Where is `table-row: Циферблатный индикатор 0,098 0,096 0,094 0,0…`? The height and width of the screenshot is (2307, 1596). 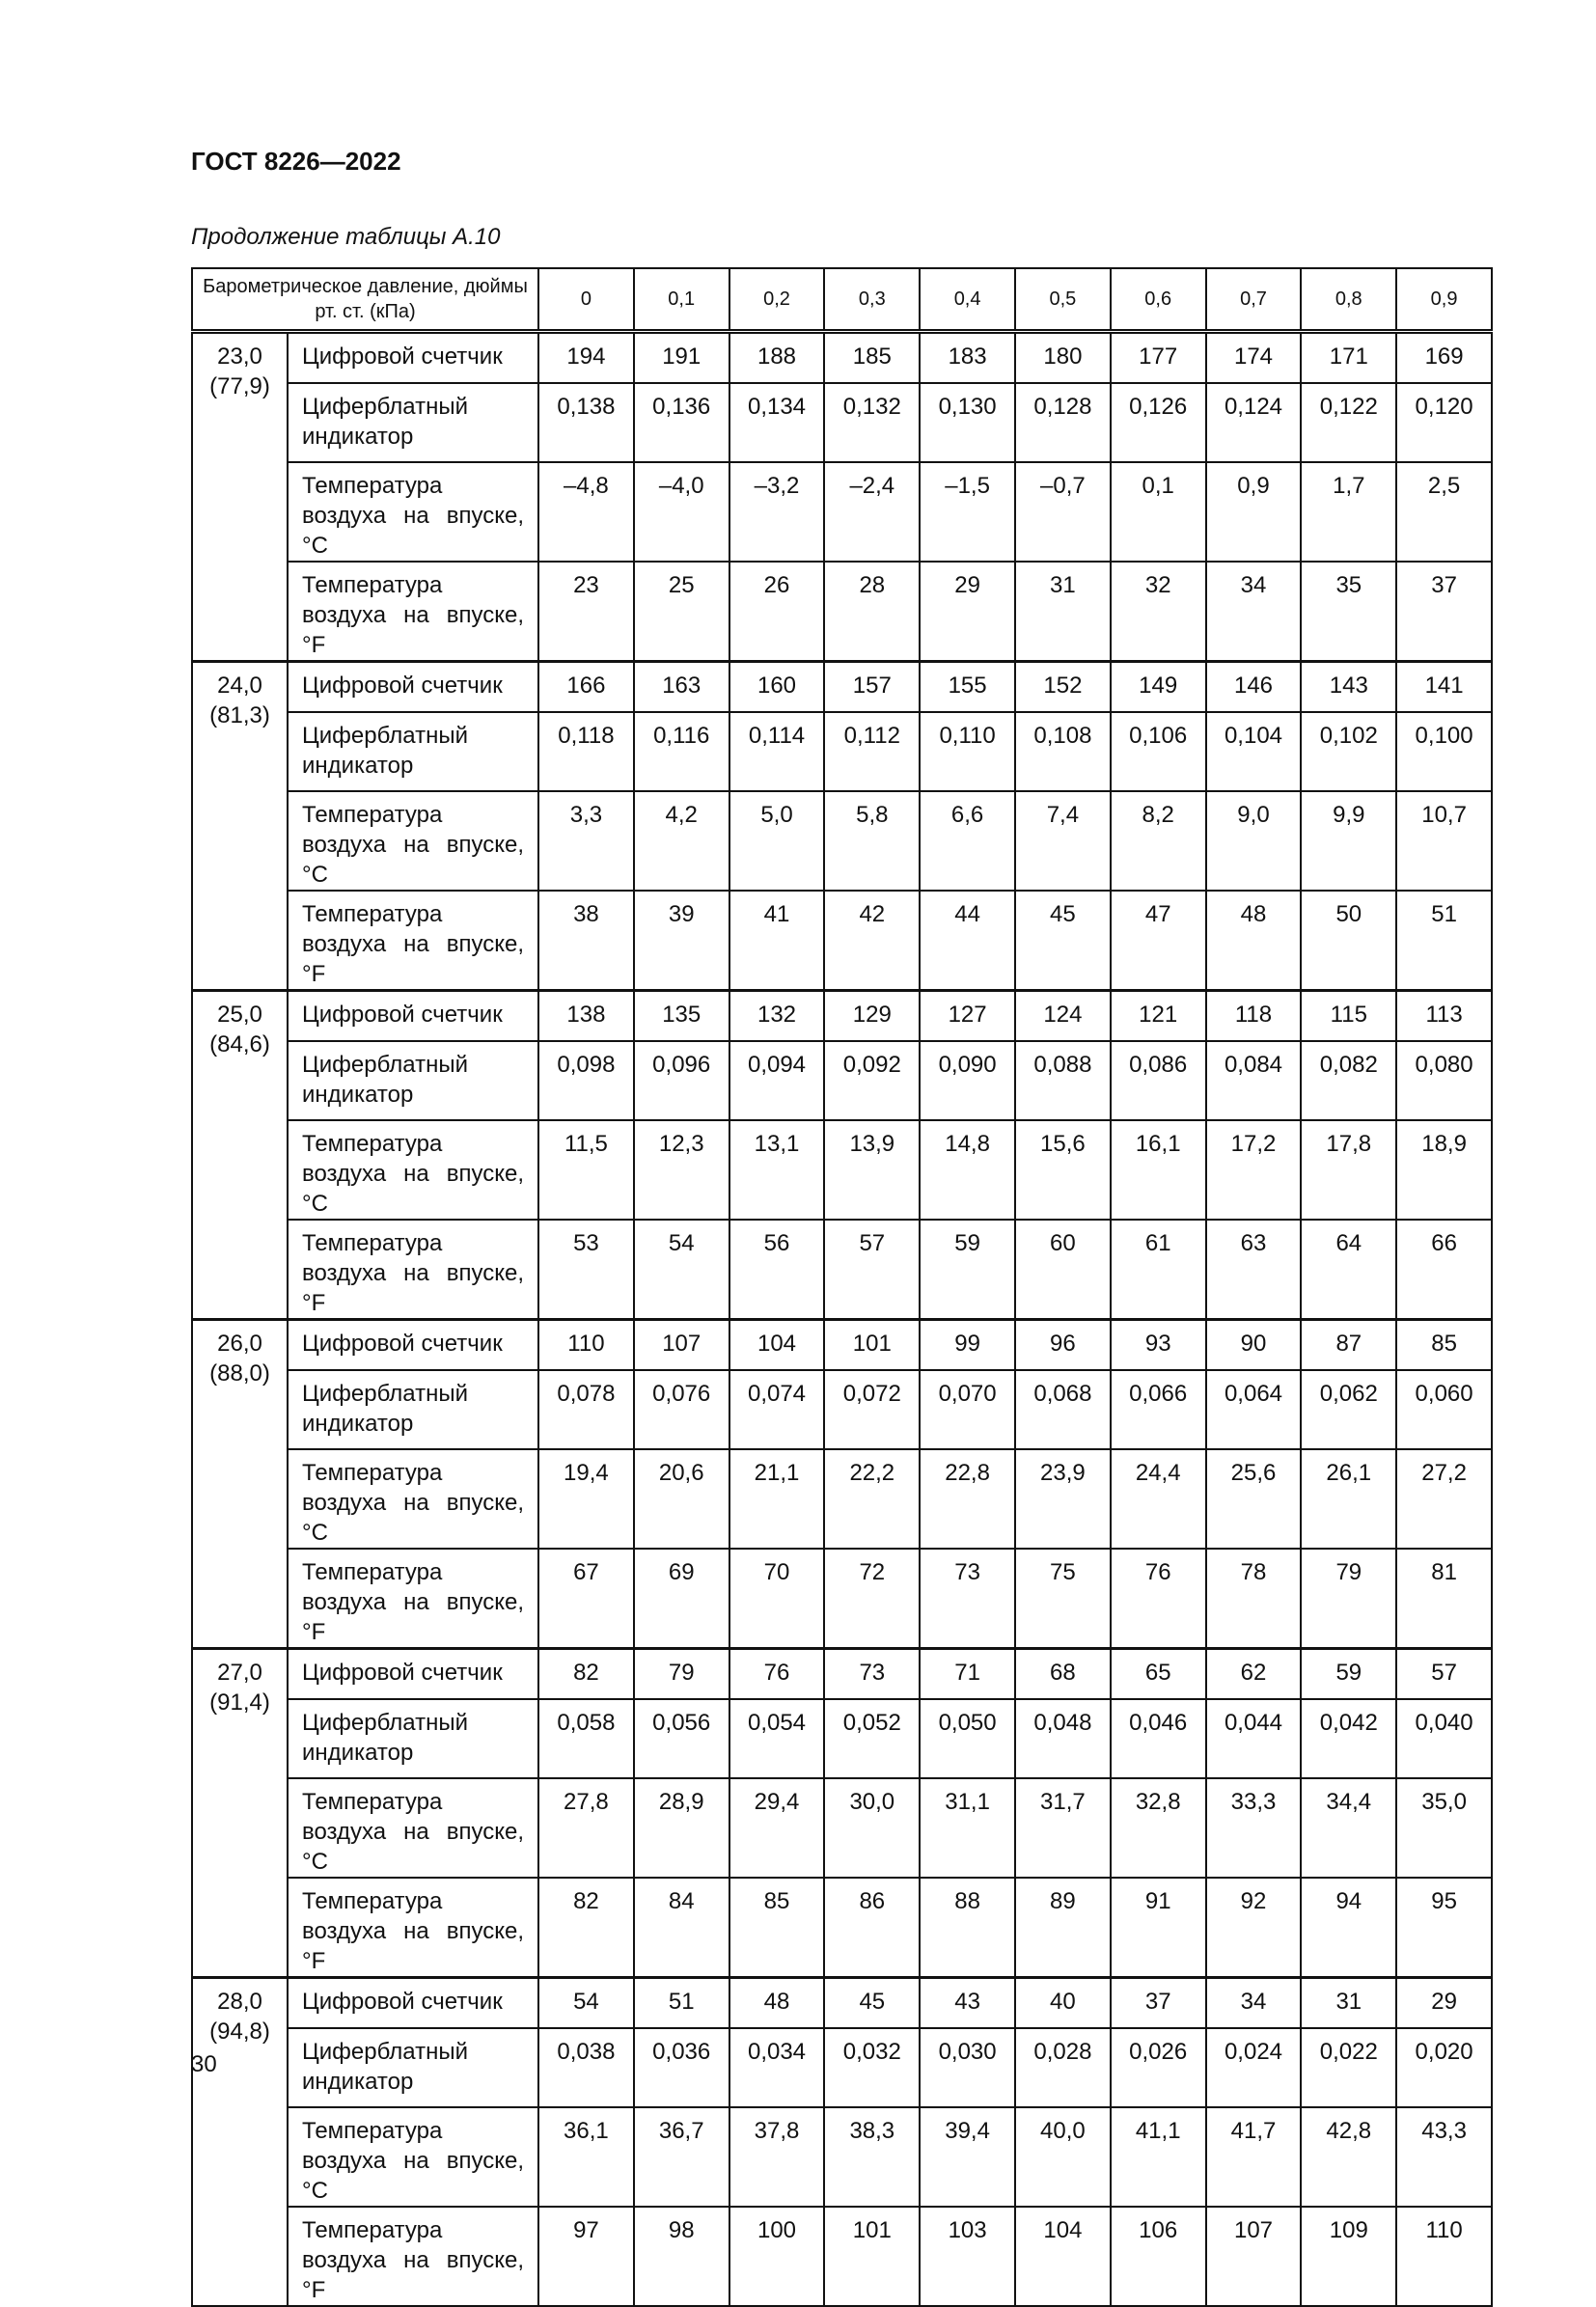
table-row: Циферблатный индикатор 0,098 0,096 0,094 0,0… is located at coordinates (843, 1080).